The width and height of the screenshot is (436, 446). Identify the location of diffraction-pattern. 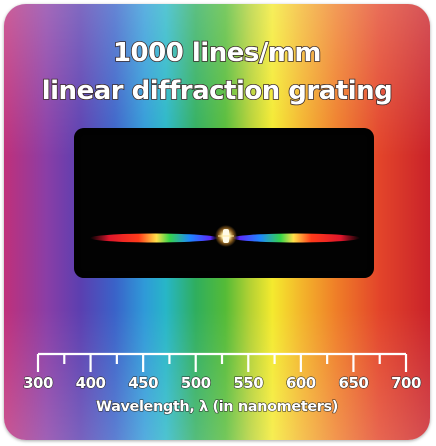
(225, 236).